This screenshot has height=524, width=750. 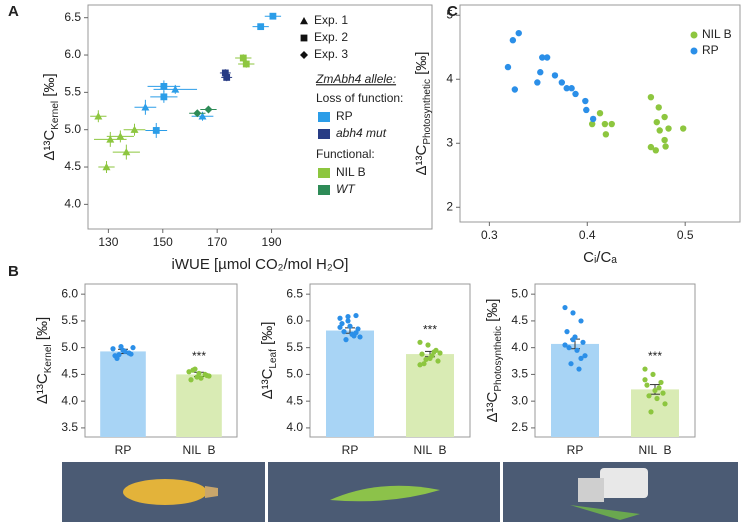 I want to click on y-tick-label: 2.5, so click(x=519, y=427).